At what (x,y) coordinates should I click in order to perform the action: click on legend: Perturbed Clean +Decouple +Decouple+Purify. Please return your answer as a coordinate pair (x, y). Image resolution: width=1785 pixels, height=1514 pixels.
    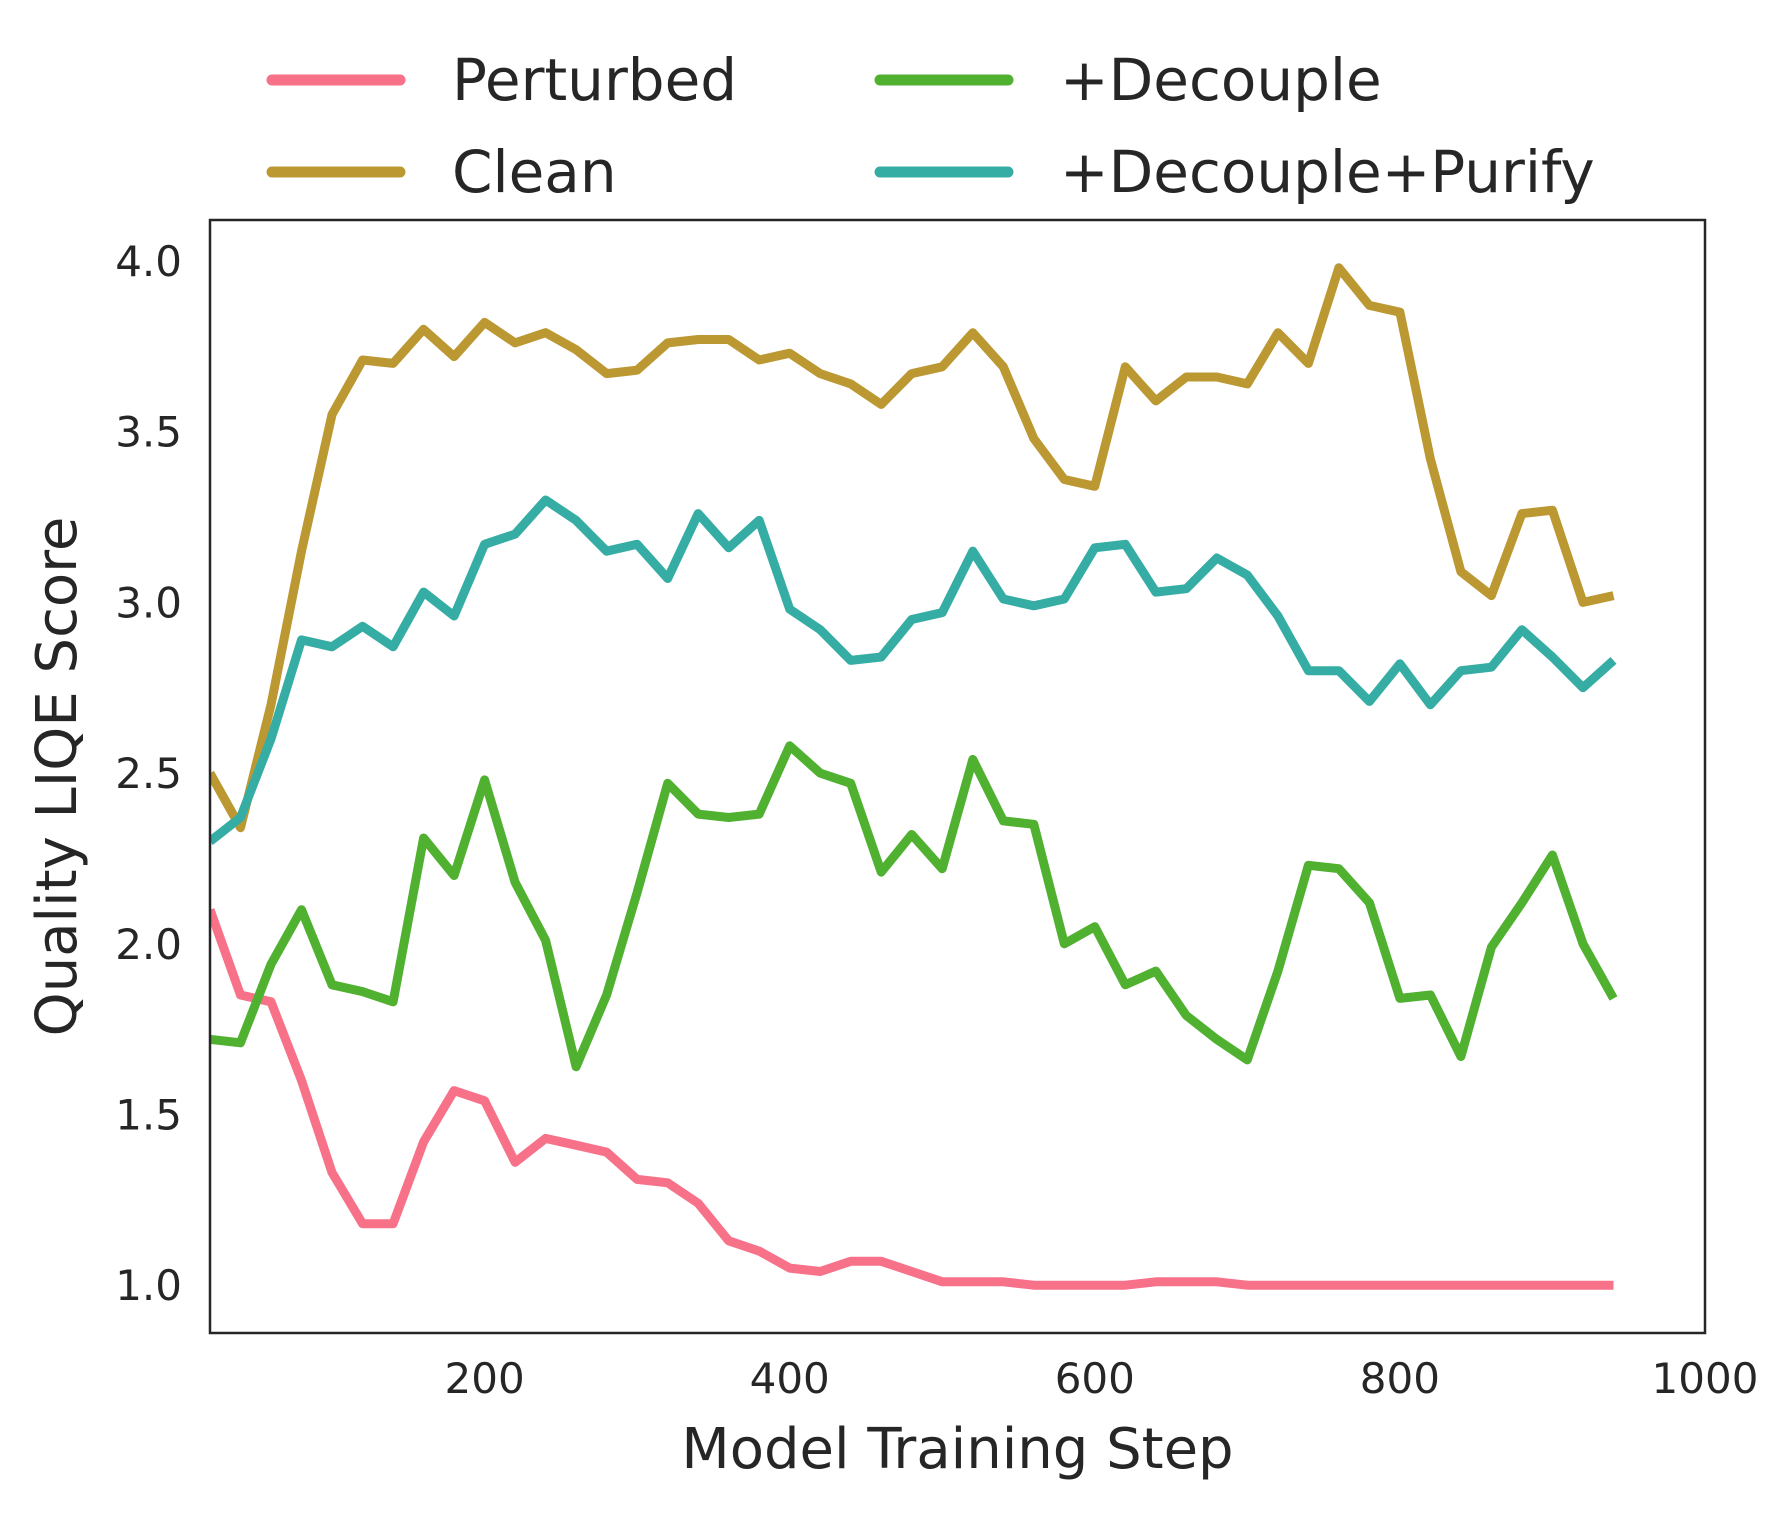
    Looking at the image, I should click on (930, 126).